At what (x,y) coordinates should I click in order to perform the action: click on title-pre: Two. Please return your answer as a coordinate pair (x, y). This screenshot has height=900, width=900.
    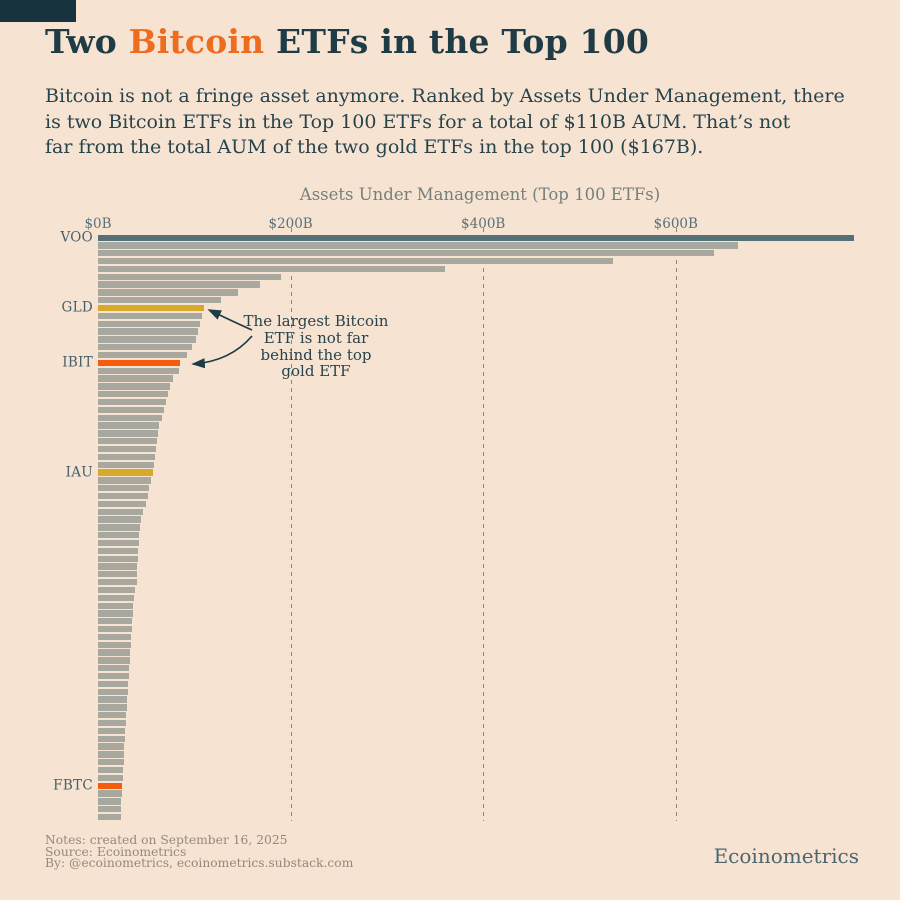
    Looking at the image, I should click on (87, 41).